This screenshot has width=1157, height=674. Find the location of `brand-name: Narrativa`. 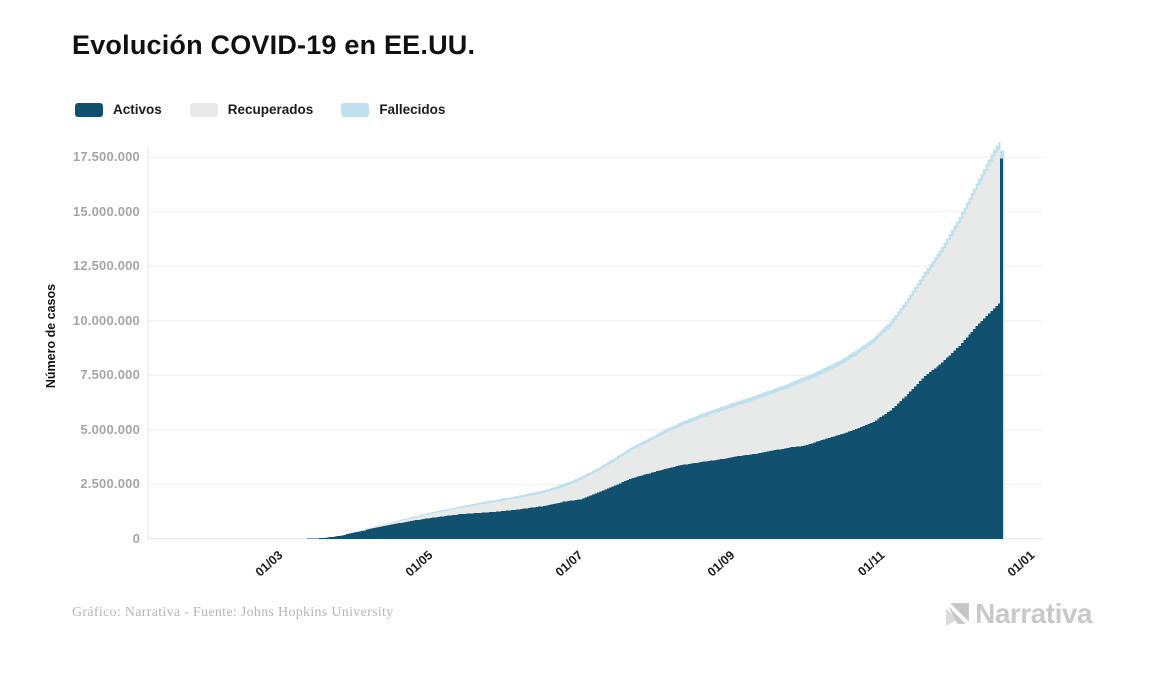

brand-name: Narrativa is located at coordinates (1033, 613).